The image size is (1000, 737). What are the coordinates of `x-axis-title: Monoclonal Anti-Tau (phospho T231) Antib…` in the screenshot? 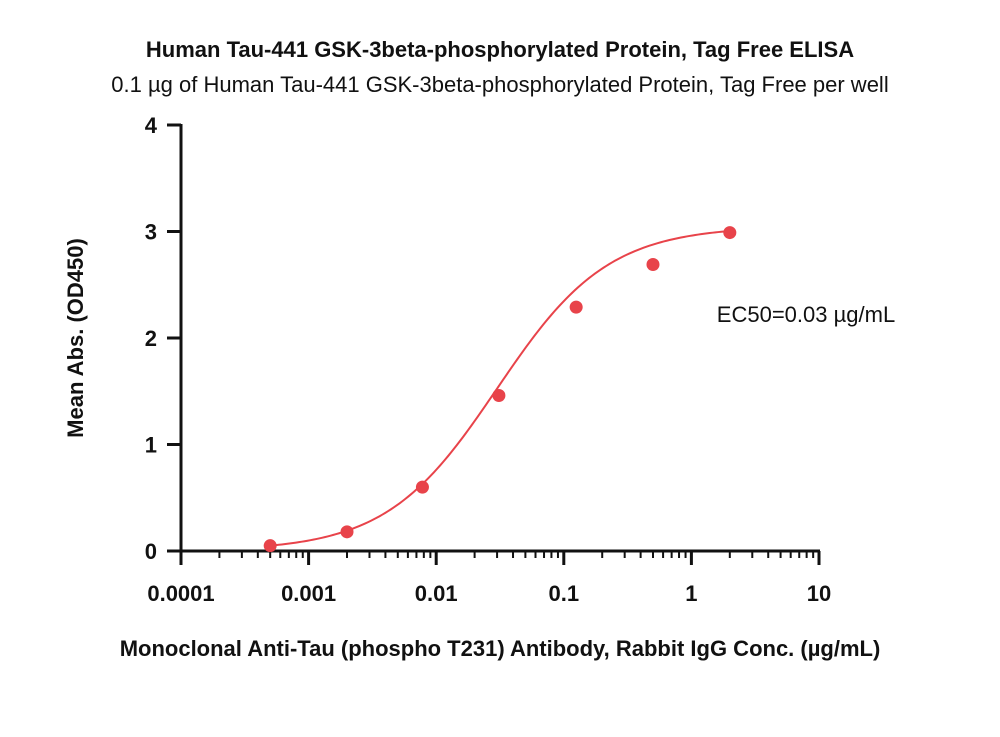 It's located at (500, 648).